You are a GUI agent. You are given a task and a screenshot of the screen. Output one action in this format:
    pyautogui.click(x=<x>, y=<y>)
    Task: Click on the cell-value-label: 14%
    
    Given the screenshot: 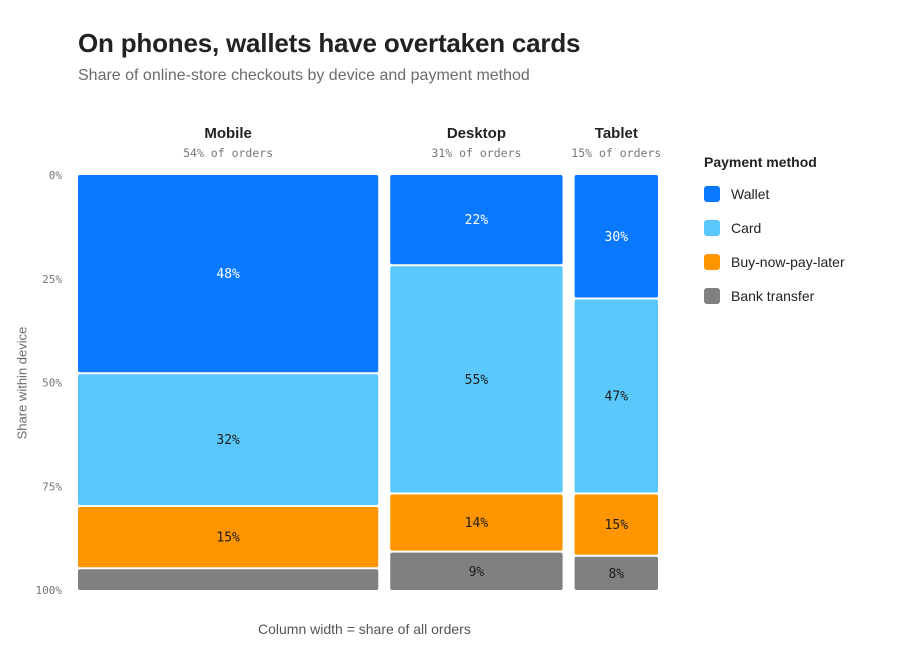 What is the action you would take?
    pyautogui.click(x=477, y=523)
    